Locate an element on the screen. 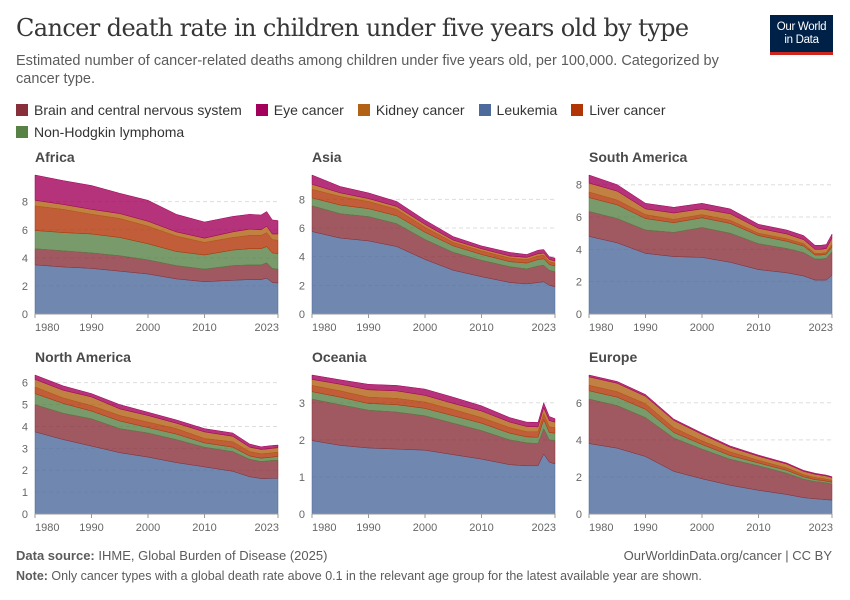  legend-item: Kidney cancer is located at coordinates (411, 110).